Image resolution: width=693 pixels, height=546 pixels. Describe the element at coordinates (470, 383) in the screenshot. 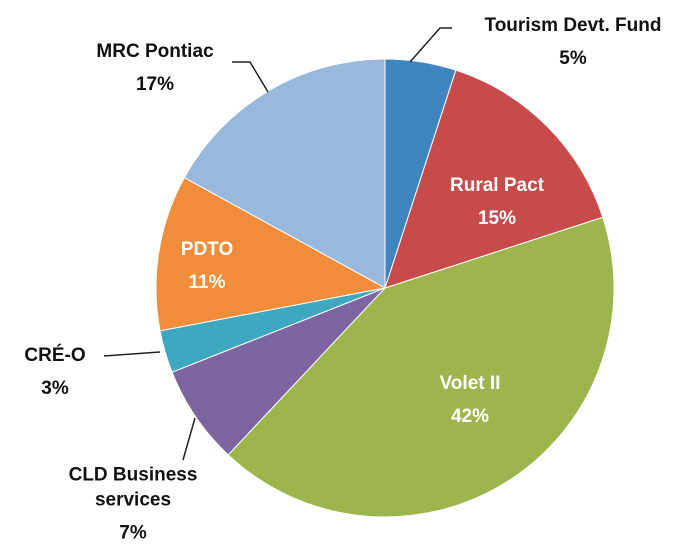

I see `category-label: Volet II` at that location.